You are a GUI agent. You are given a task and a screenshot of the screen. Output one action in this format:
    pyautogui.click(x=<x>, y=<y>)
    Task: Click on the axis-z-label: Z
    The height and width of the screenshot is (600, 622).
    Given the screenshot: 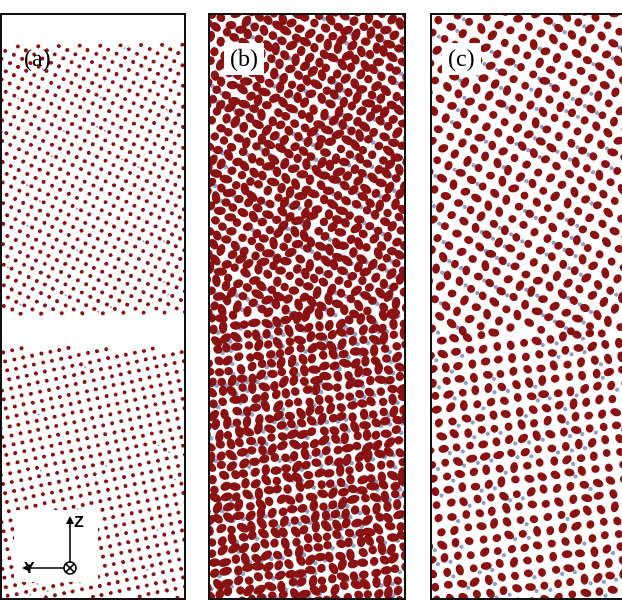 What is the action you would take?
    pyautogui.click(x=79, y=522)
    